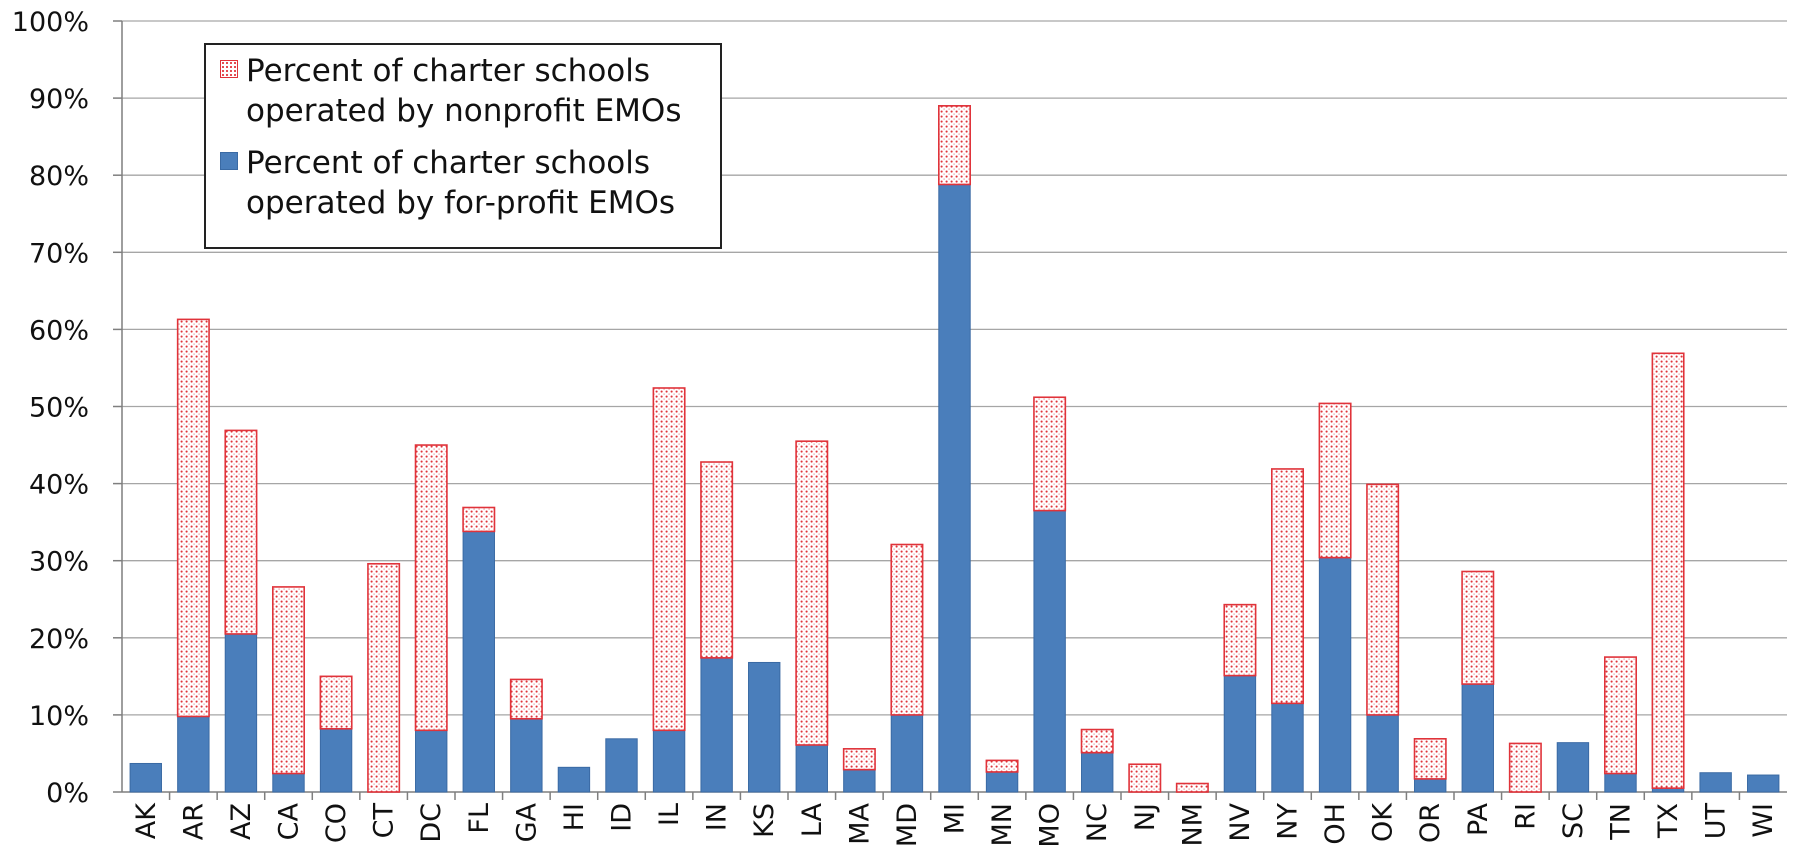 The height and width of the screenshot is (860, 1794). What do you see at coordinates (1383, 822) in the screenshot?
I see `x-tick-label-ok: OK` at bounding box center [1383, 822].